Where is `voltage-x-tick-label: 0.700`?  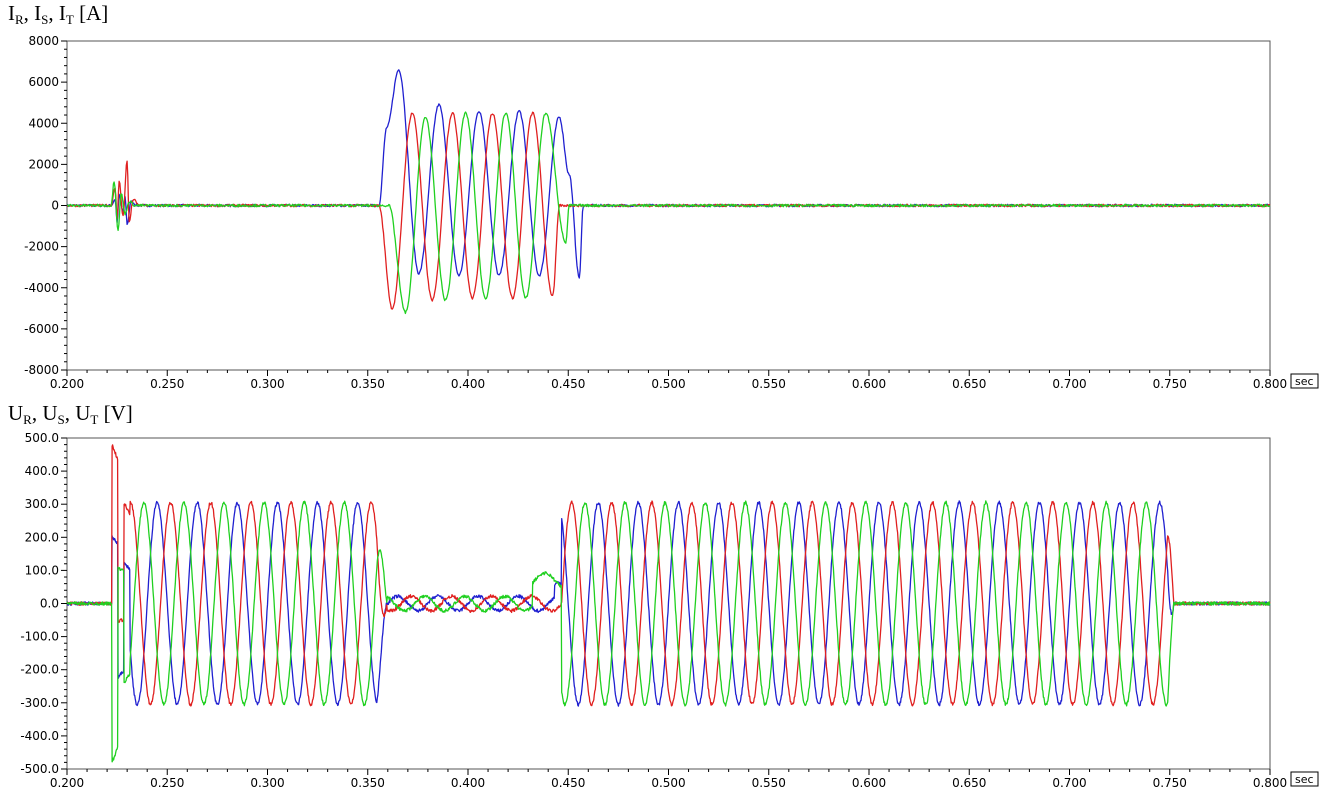
voltage-x-tick-label: 0.700 is located at coordinates (1069, 783).